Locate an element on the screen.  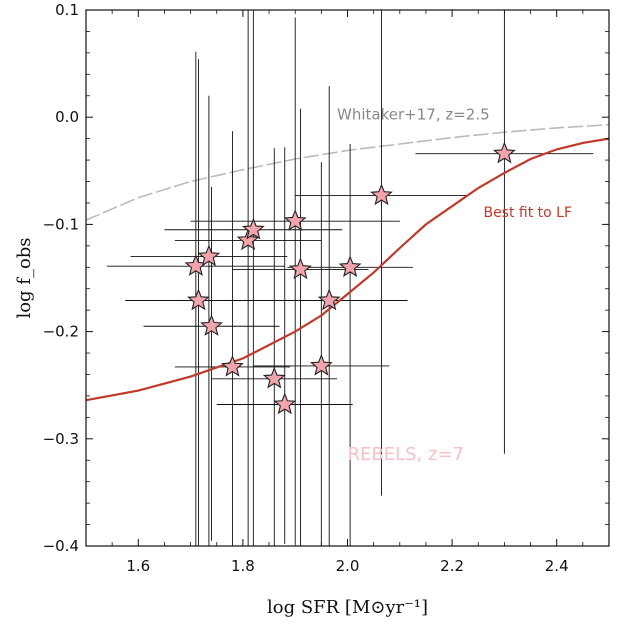
y-axis-title-text: log f_obs is located at coordinates (24, 277).